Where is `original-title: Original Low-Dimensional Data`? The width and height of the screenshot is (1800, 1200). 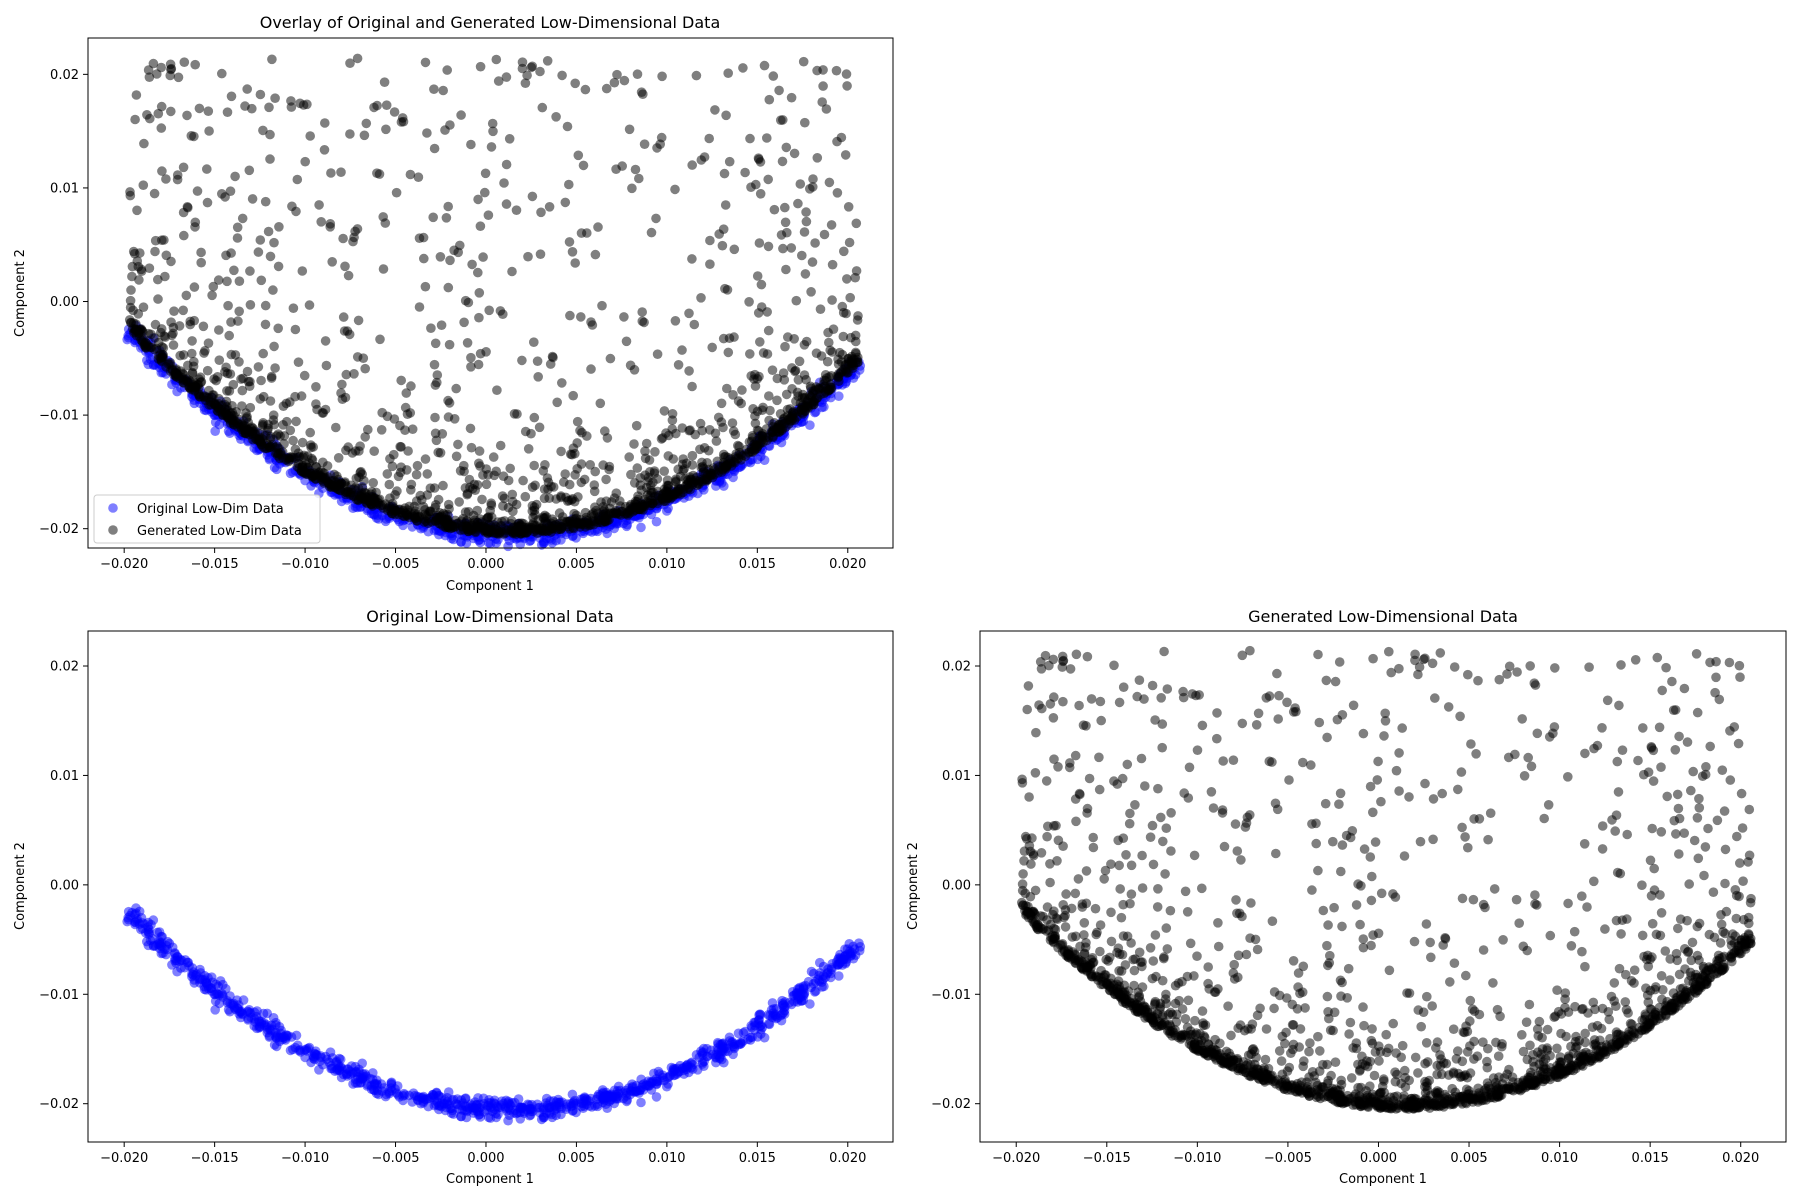
original-title: Original Low-Dimensional Data is located at coordinates (490, 616).